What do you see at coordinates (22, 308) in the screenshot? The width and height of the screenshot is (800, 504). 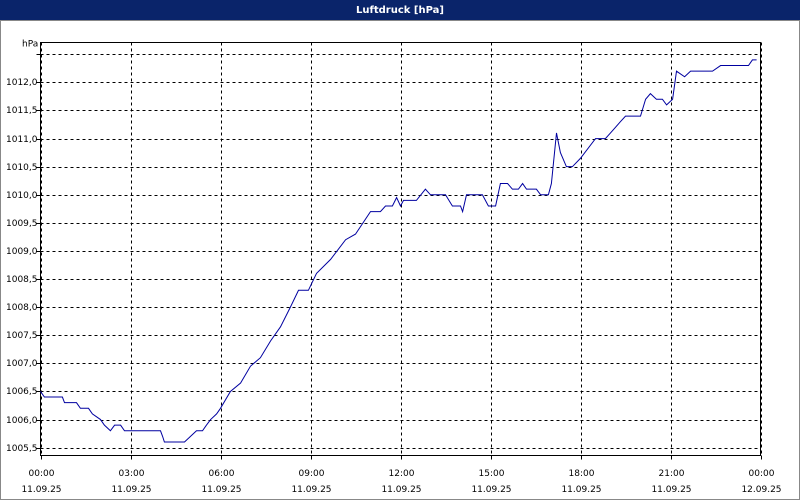 I see `y-tick-label: 1008,0` at bounding box center [22, 308].